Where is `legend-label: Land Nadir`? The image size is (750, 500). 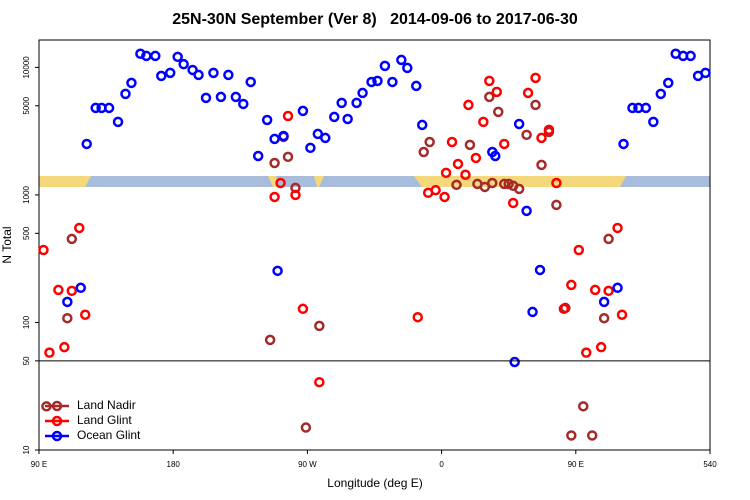 legend-label: Land Nadir is located at coordinates (106, 405).